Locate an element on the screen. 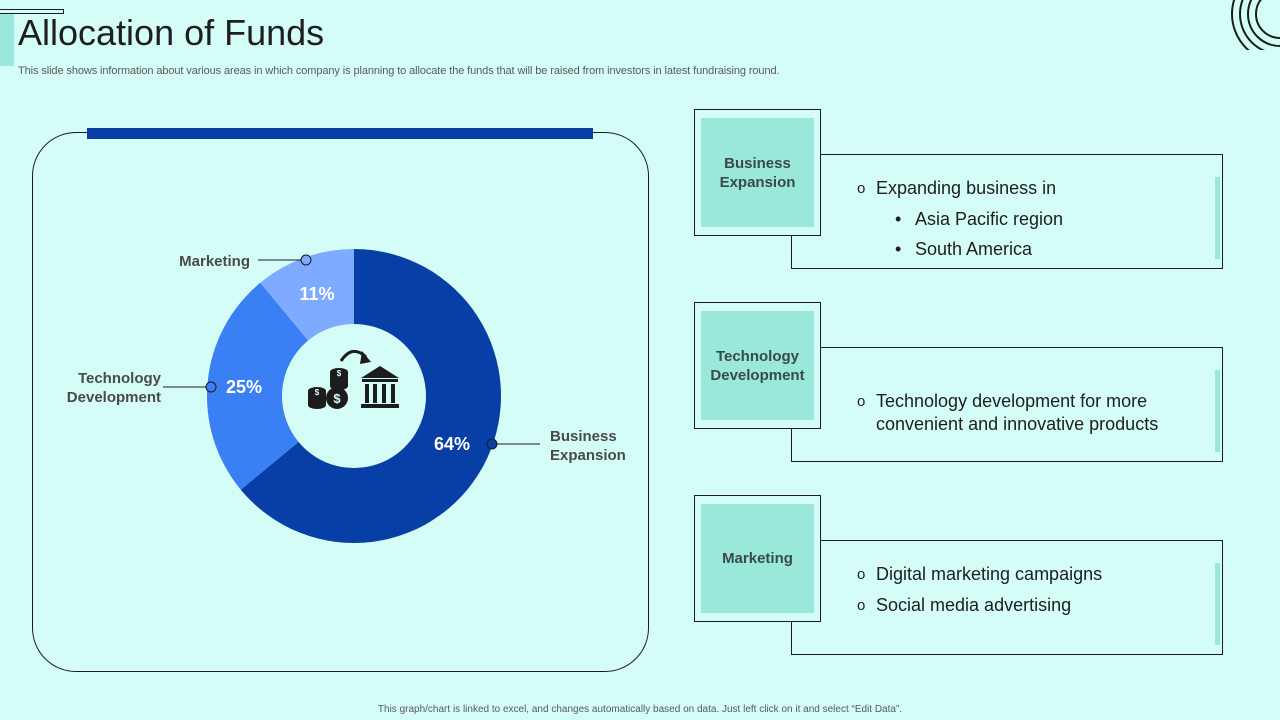 This screenshot has height=720, width=1280. slice-business-expansion is located at coordinates (371, 396).